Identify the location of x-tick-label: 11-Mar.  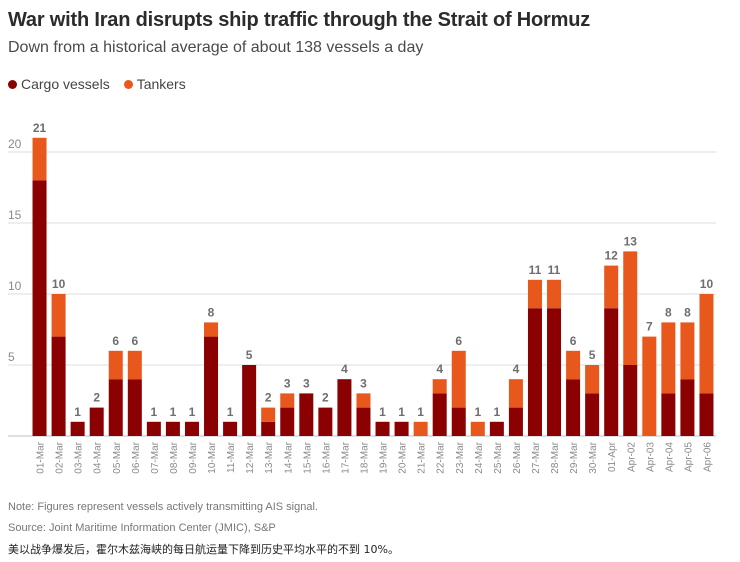
(231, 457).